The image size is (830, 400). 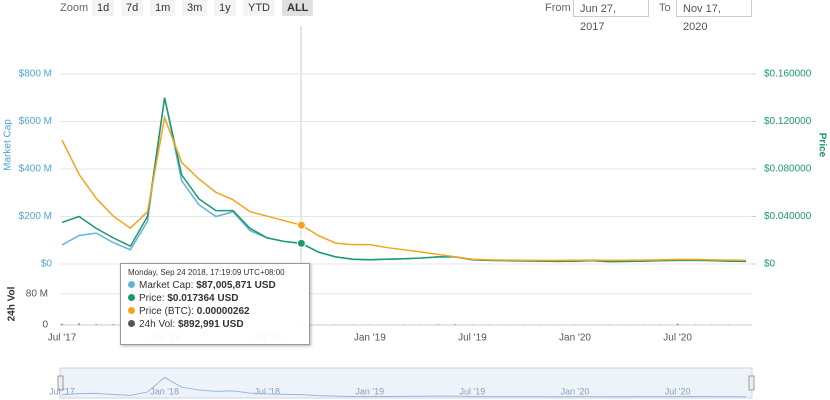 What do you see at coordinates (164, 391) in the screenshot?
I see `navigator-tick-label: Jan '18` at bounding box center [164, 391].